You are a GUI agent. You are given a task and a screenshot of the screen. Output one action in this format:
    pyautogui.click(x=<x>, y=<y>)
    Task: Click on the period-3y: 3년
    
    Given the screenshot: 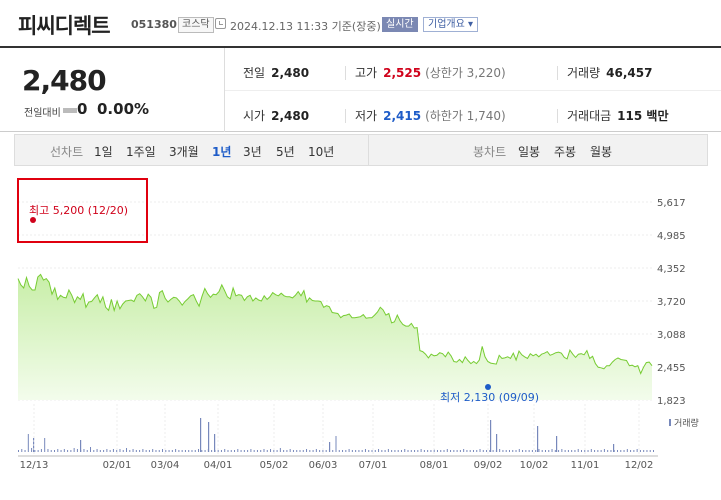 What is the action you would take?
    pyautogui.click(x=252, y=152)
    